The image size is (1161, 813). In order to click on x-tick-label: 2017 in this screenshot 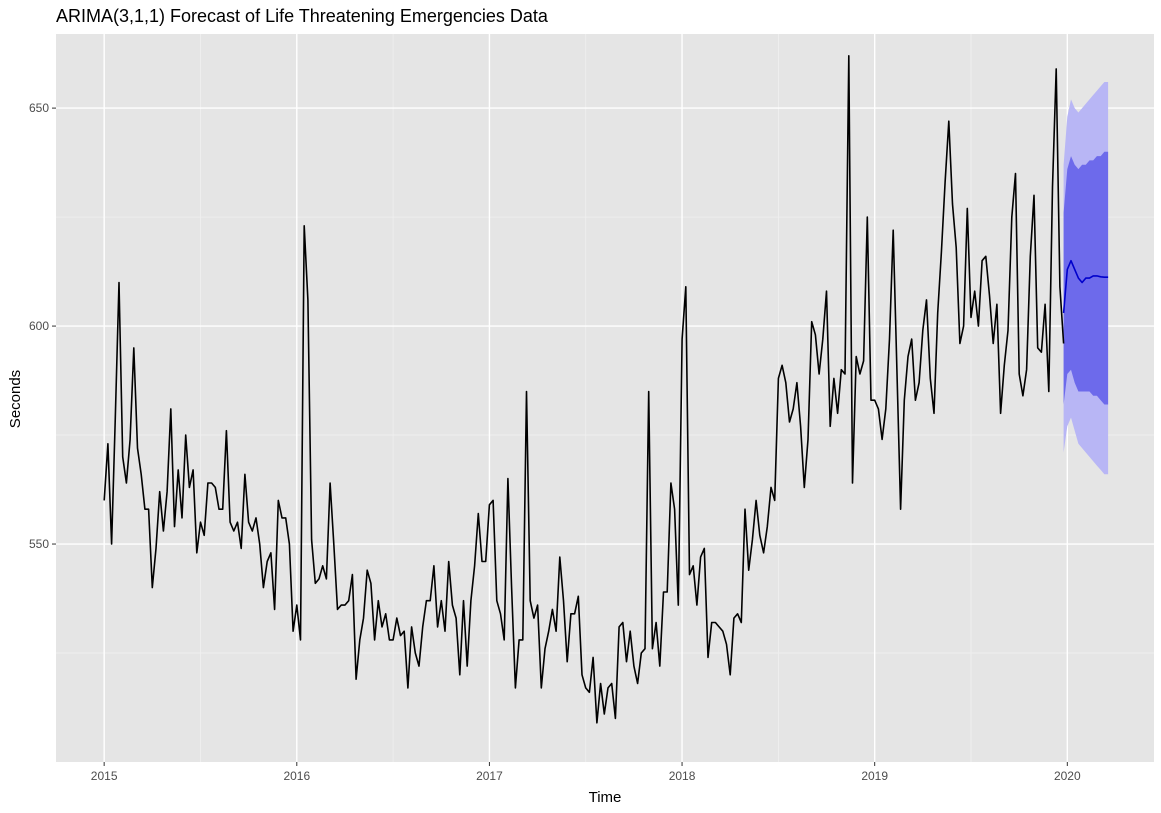, I will do `click(489, 776)`.